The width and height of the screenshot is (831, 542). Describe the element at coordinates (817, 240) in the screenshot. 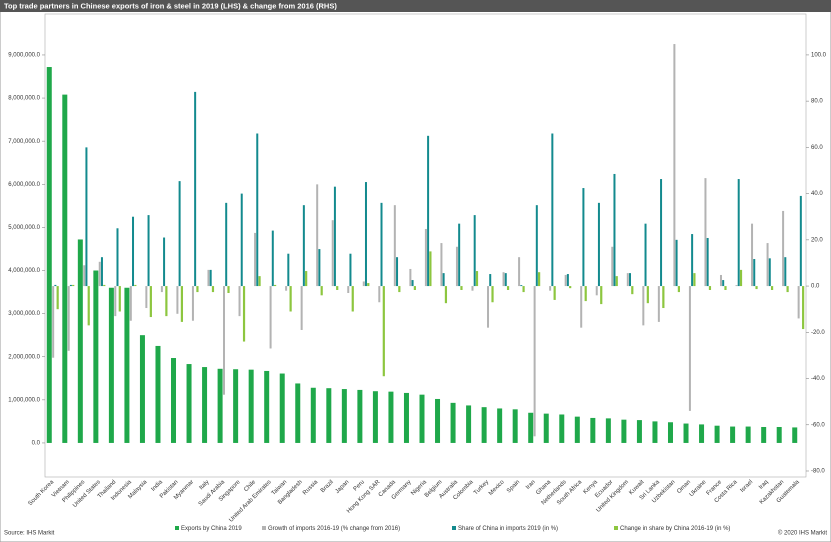

I see `y2-tick-label: 20.0` at that location.